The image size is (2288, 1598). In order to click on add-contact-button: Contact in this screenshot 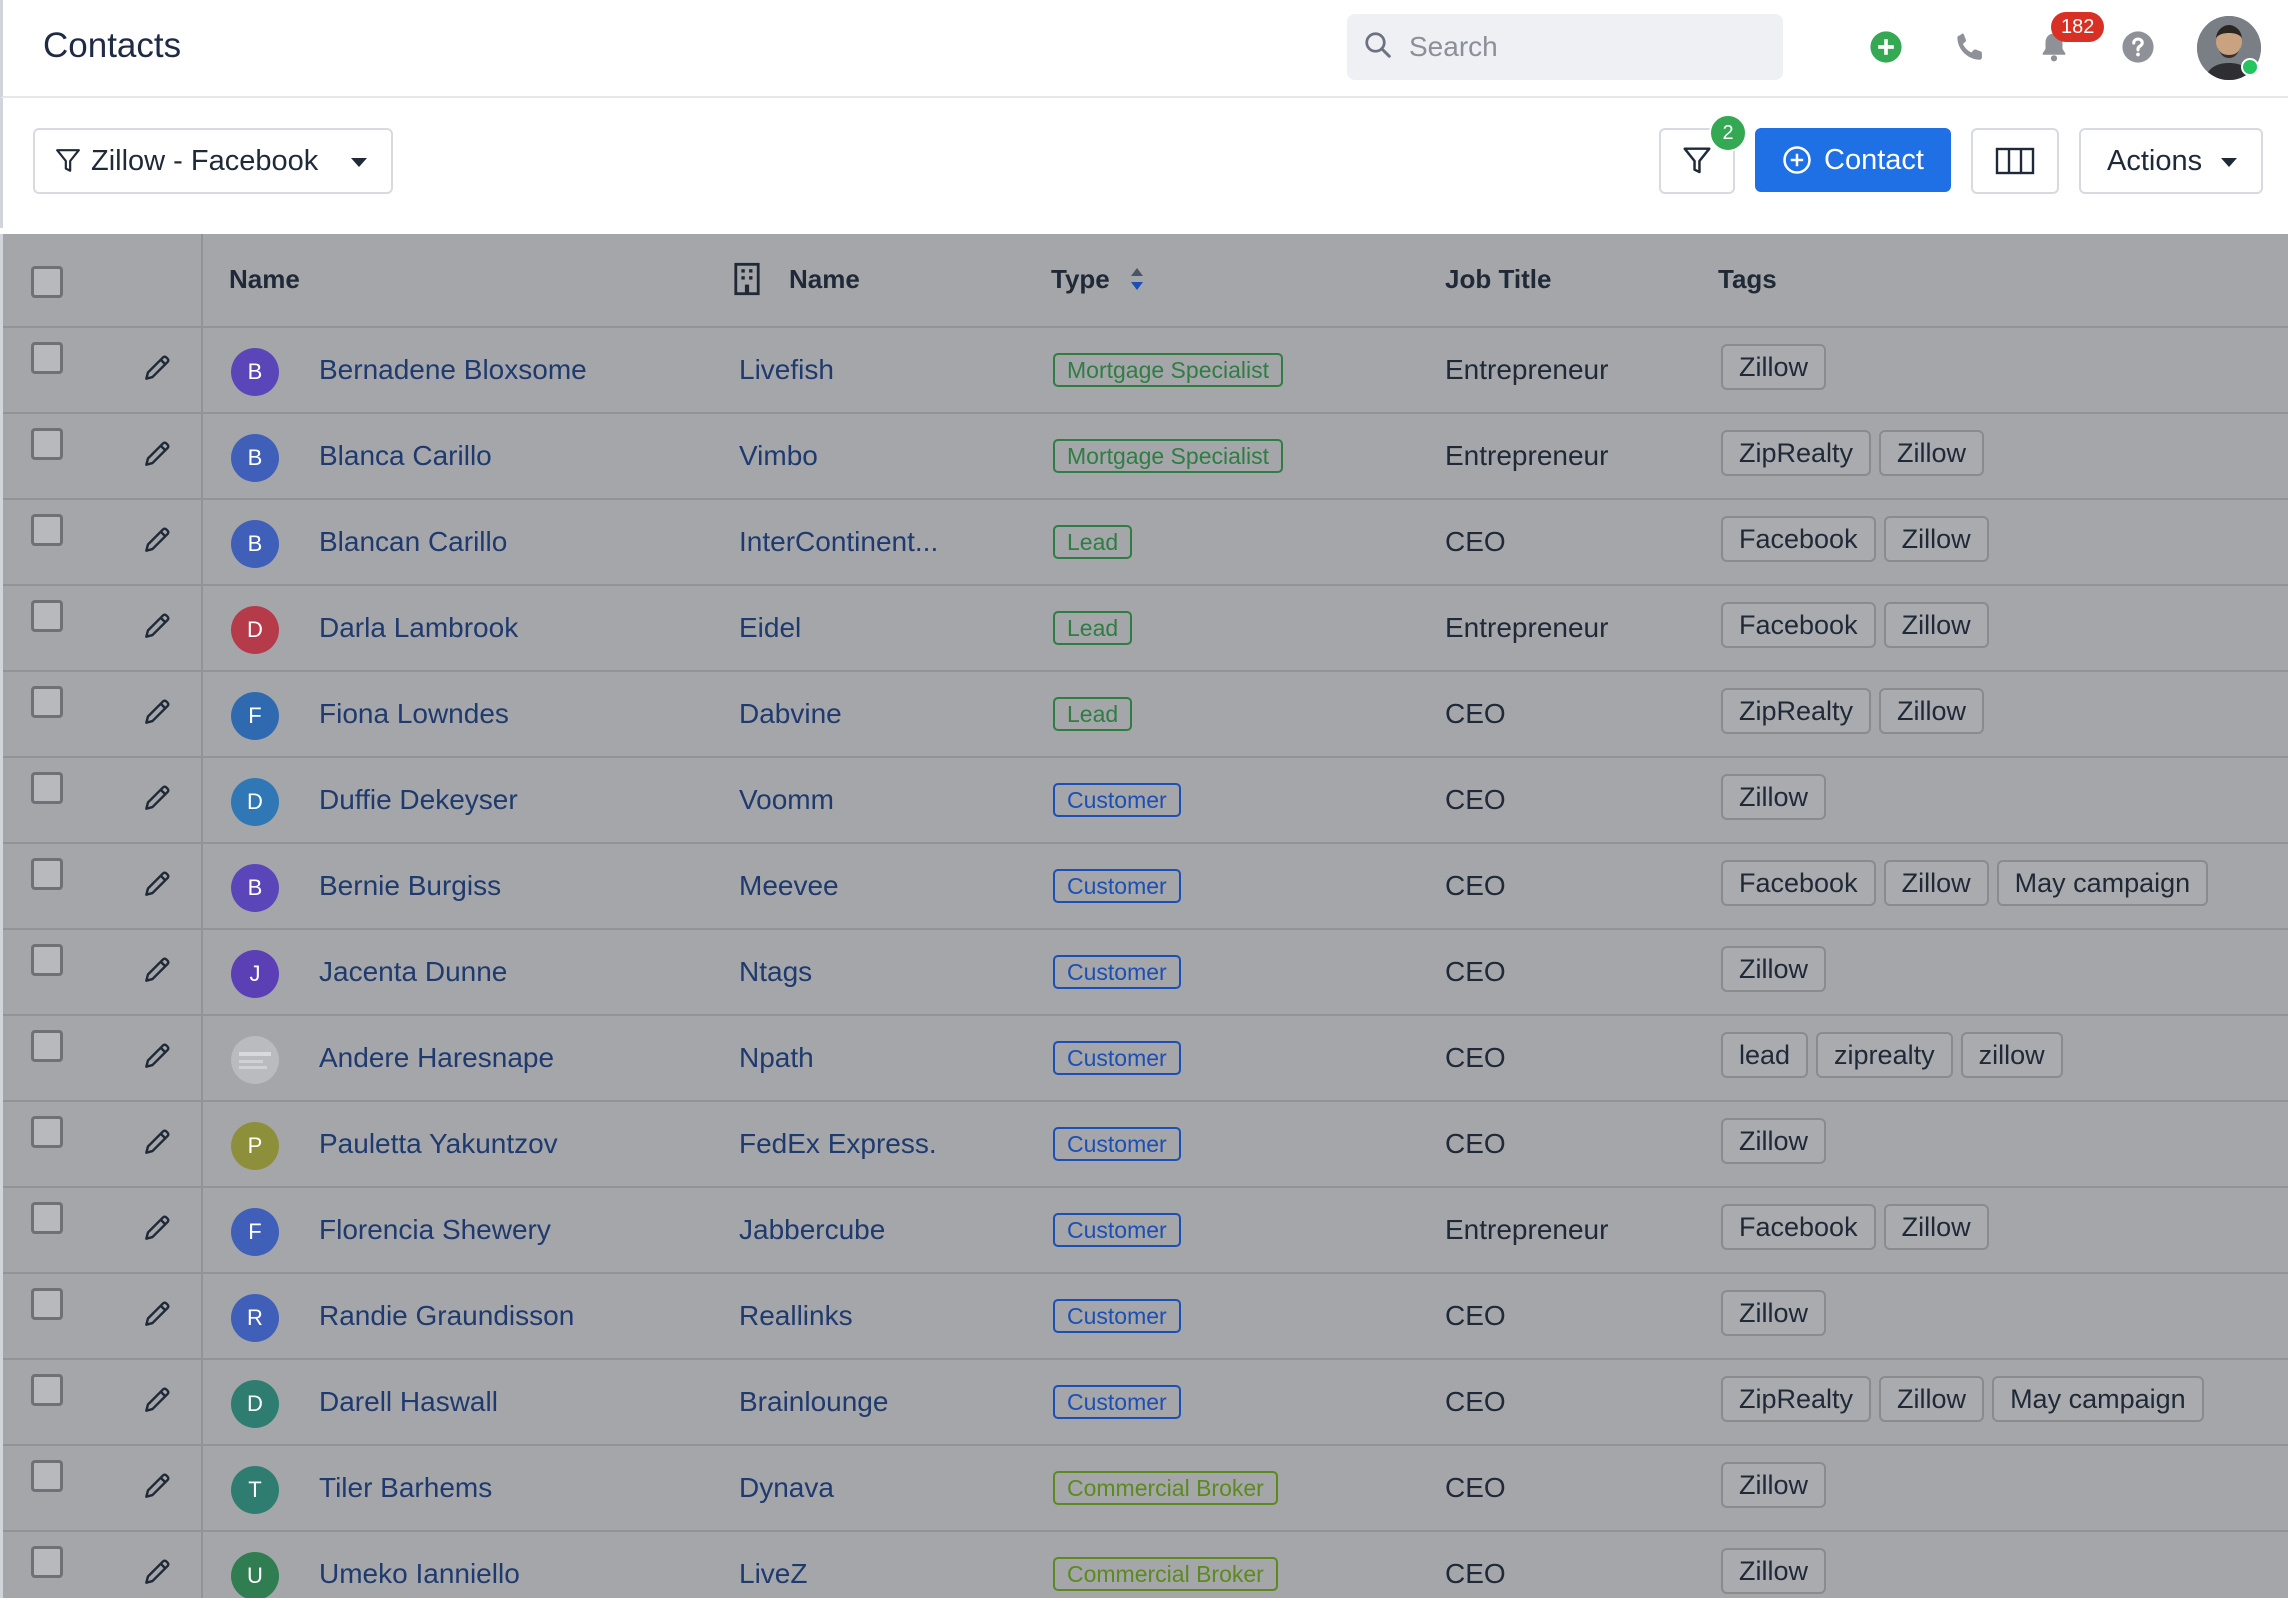, I will do `click(1853, 160)`.